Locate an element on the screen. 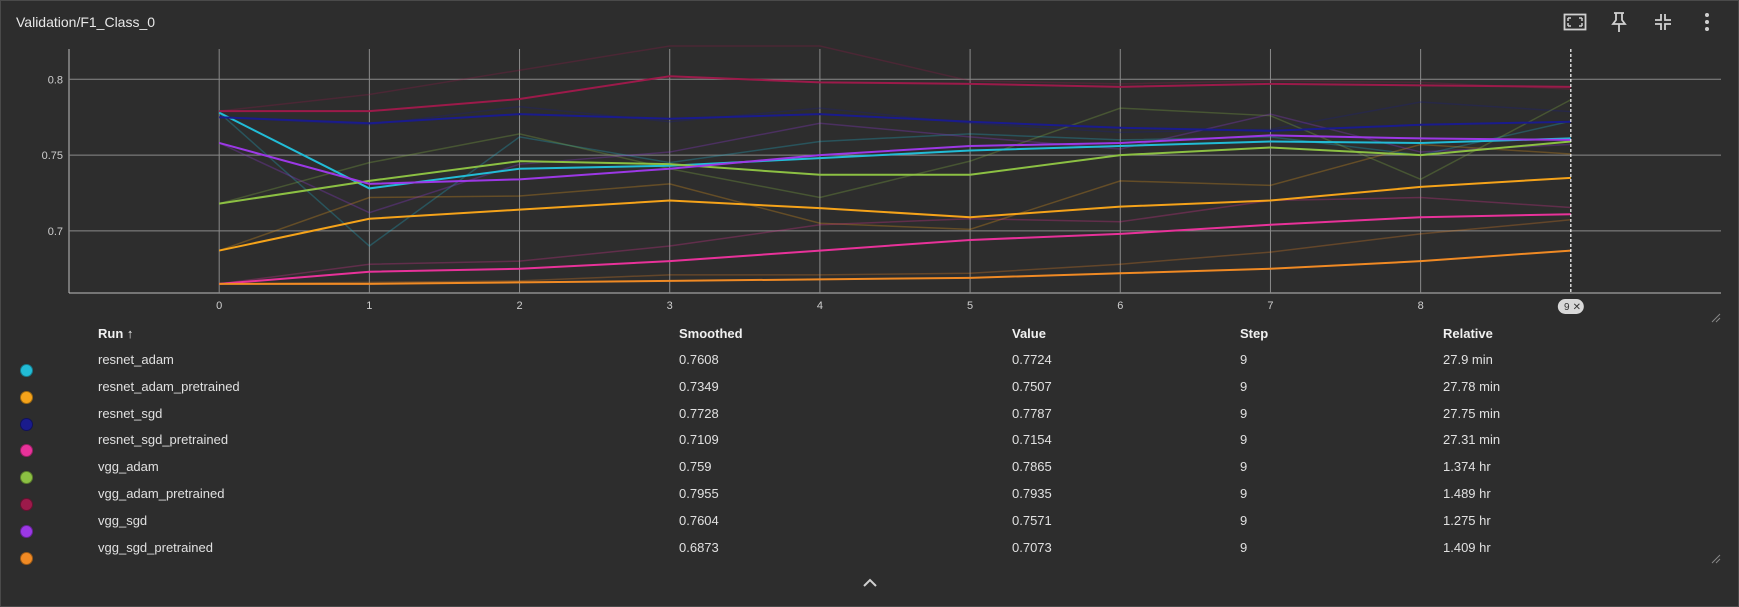  cell-value: 0.7154 is located at coordinates (1032, 440).